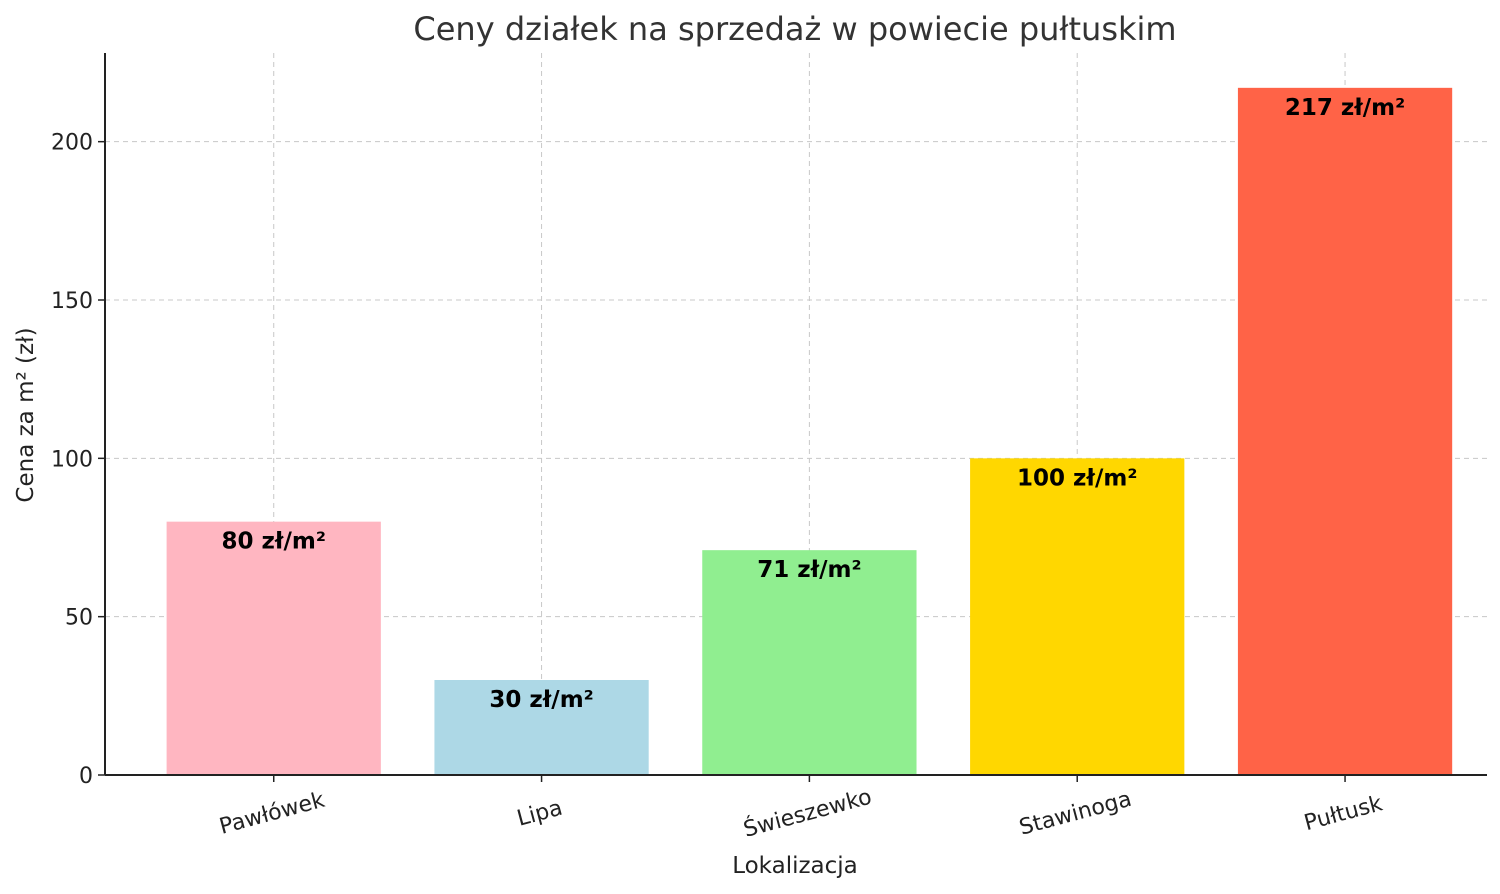 The image size is (1500, 894). Describe the element at coordinates (26, 414) in the screenshot. I see `y-axis-label: Cena za m² (zł)` at that location.